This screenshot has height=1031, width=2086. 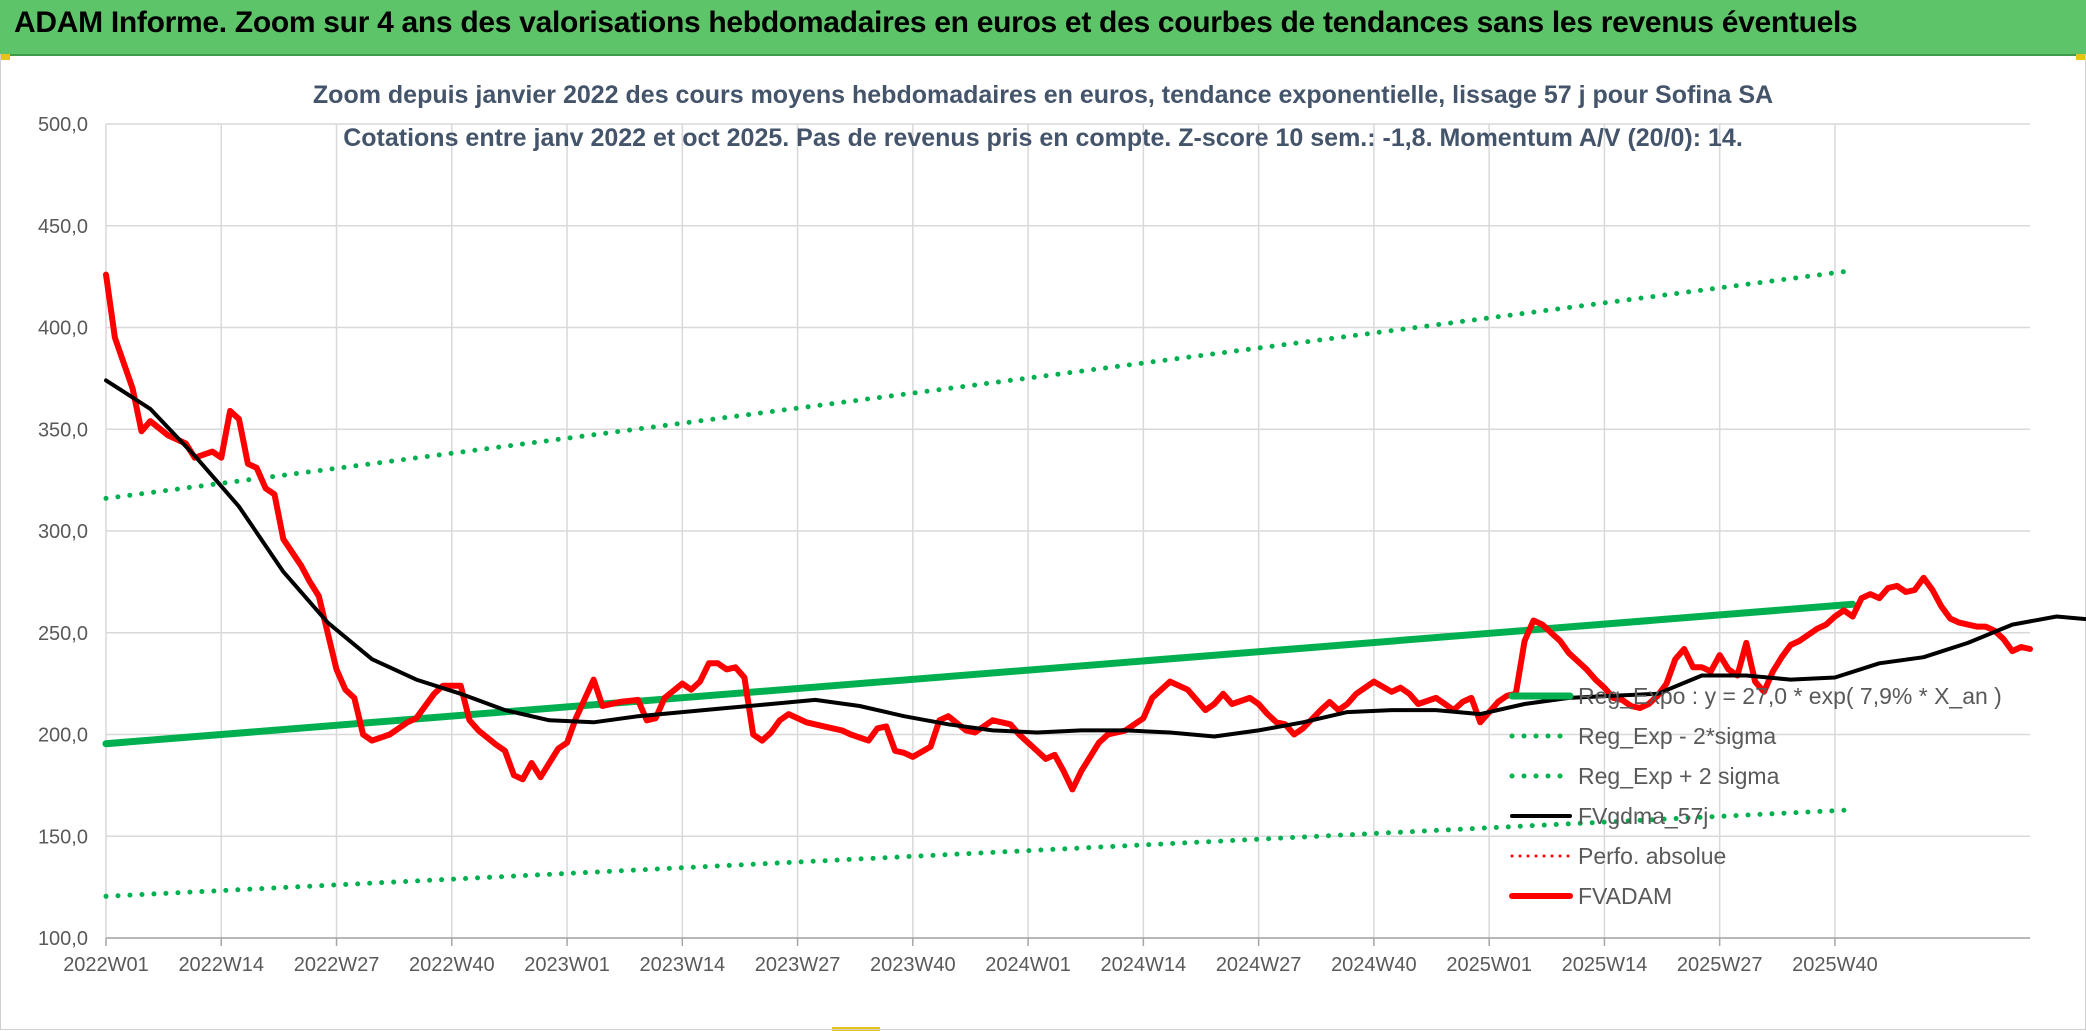 I want to click on legend-label: Reg_Exp - 2*sigma, so click(x=1677, y=736).